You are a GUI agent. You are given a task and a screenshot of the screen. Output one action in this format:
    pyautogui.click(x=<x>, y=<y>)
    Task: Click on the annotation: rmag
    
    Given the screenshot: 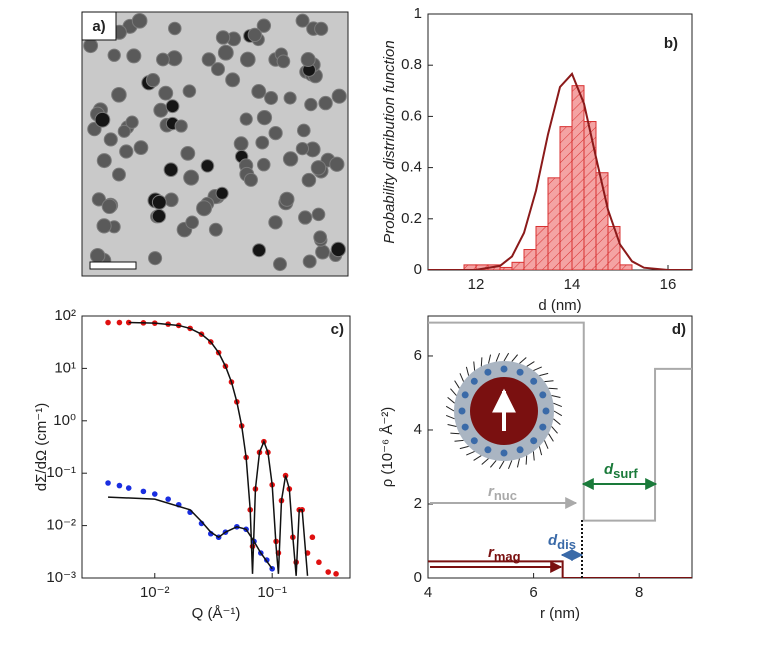 What is the action you would take?
    pyautogui.click(x=504, y=554)
    